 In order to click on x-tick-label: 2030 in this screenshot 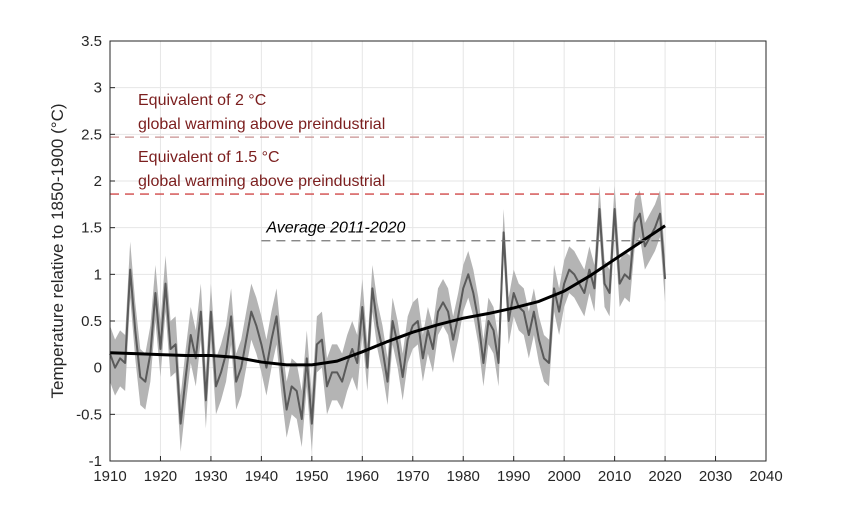, I will do `click(715, 476)`.